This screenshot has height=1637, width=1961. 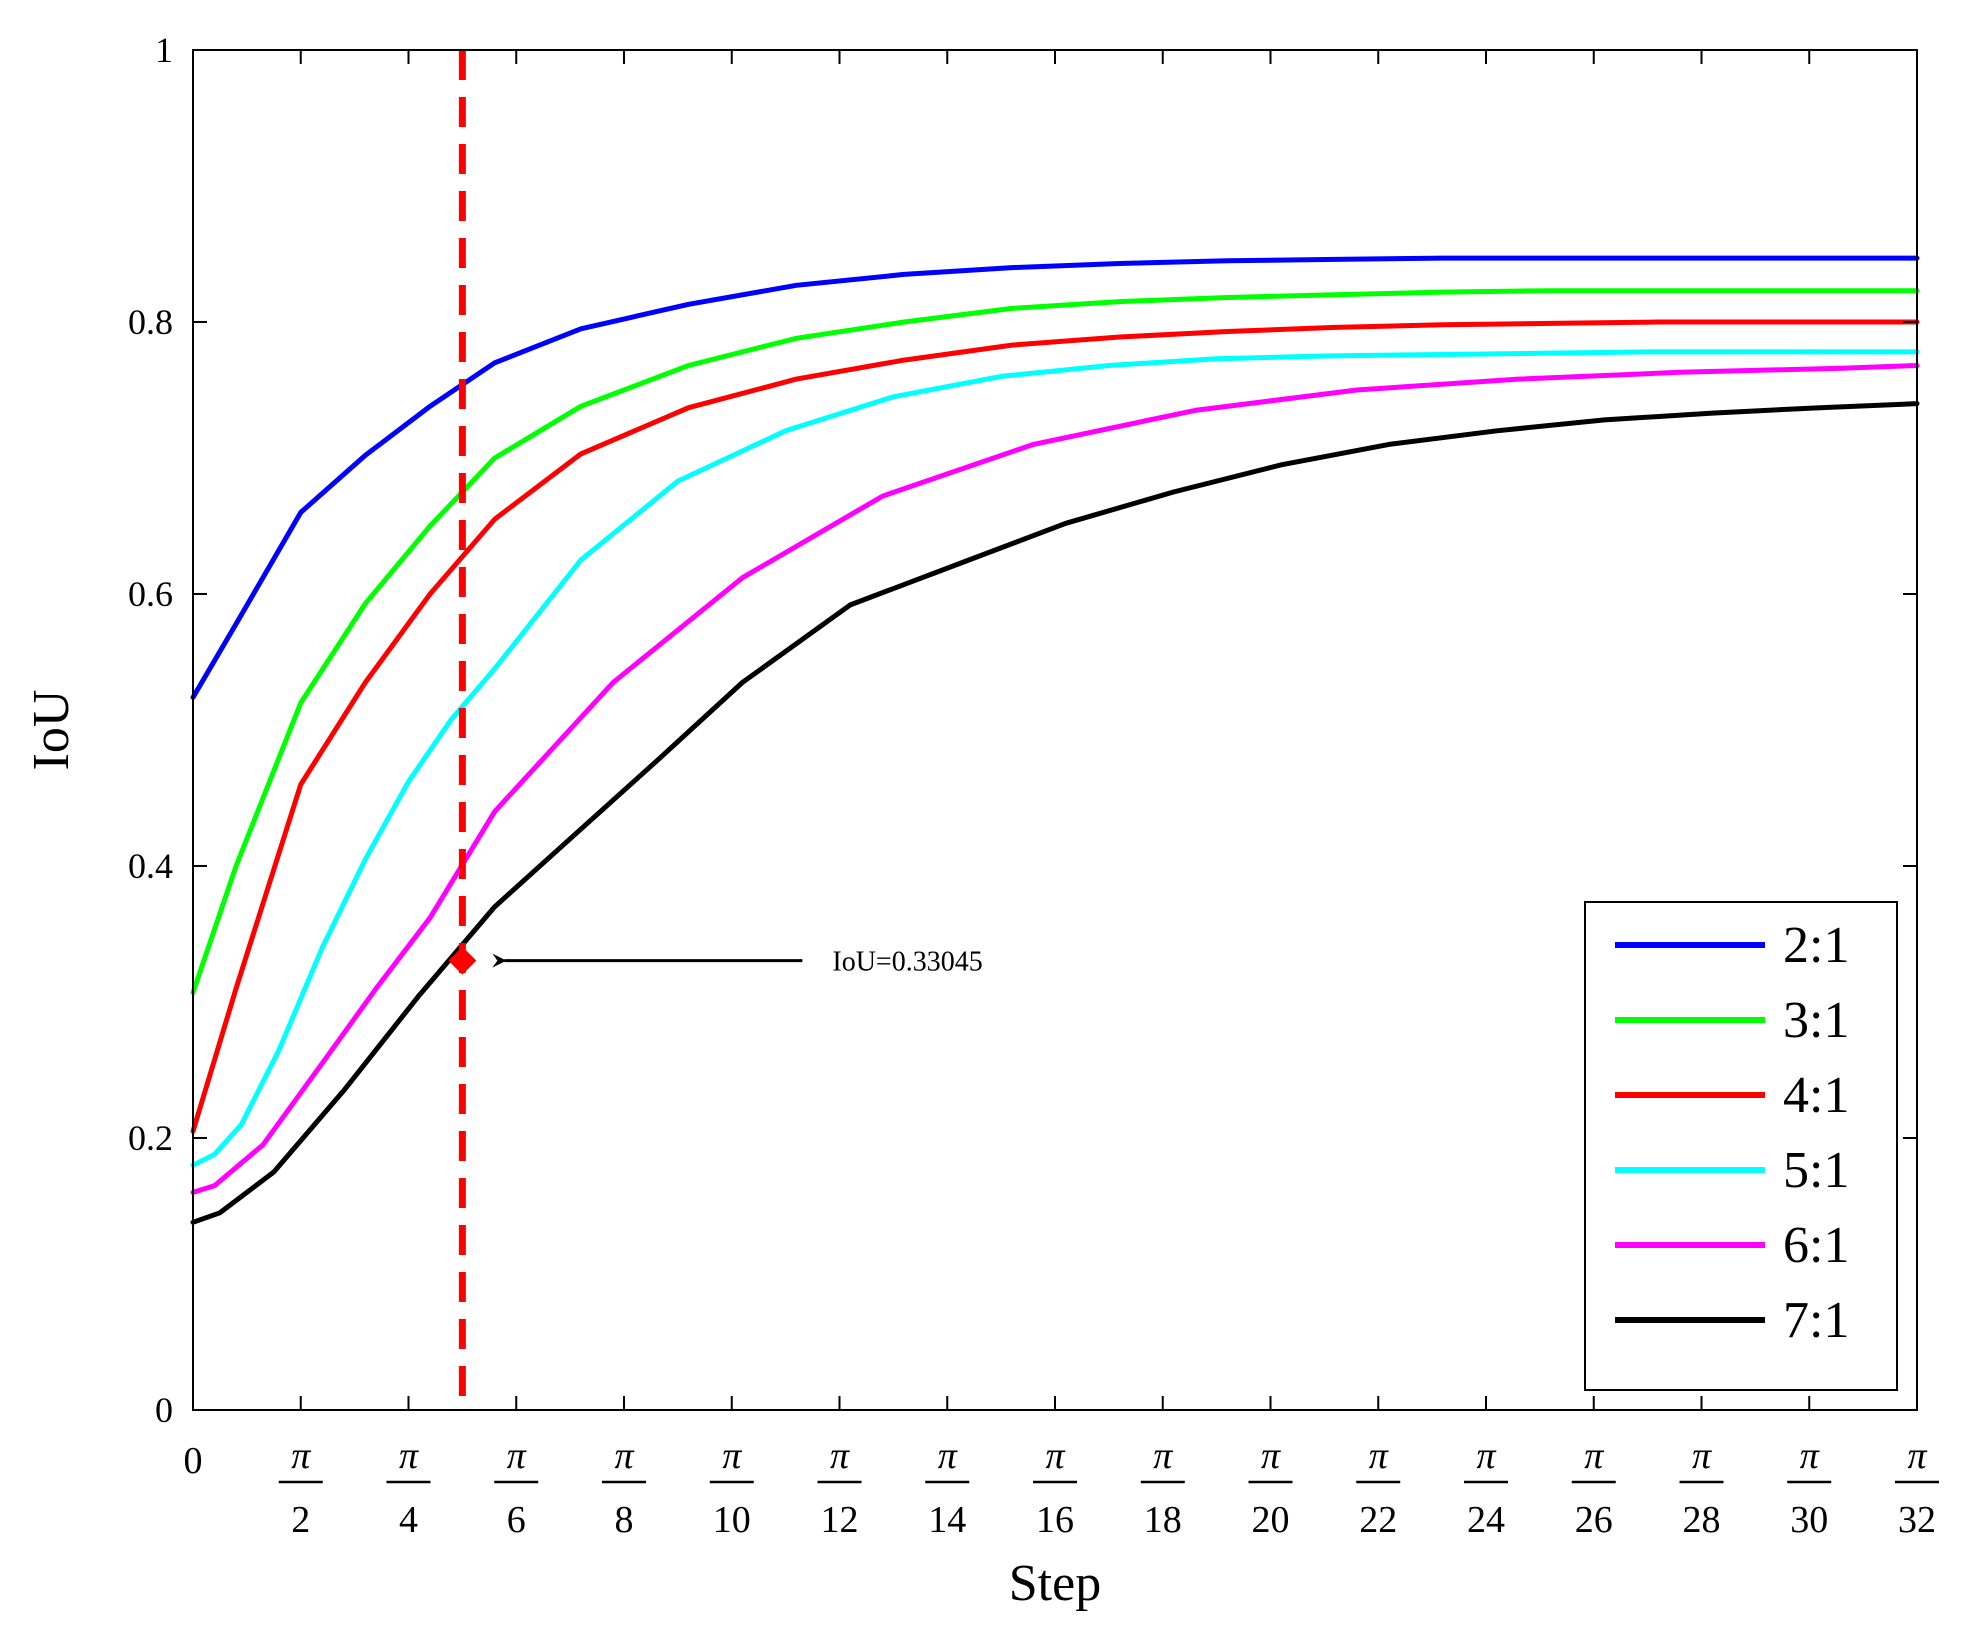 What do you see at coordinates (732, 1520) in the screenshot?
I see `x-tick-denominator: 10` at bounding box center [732, 1520].